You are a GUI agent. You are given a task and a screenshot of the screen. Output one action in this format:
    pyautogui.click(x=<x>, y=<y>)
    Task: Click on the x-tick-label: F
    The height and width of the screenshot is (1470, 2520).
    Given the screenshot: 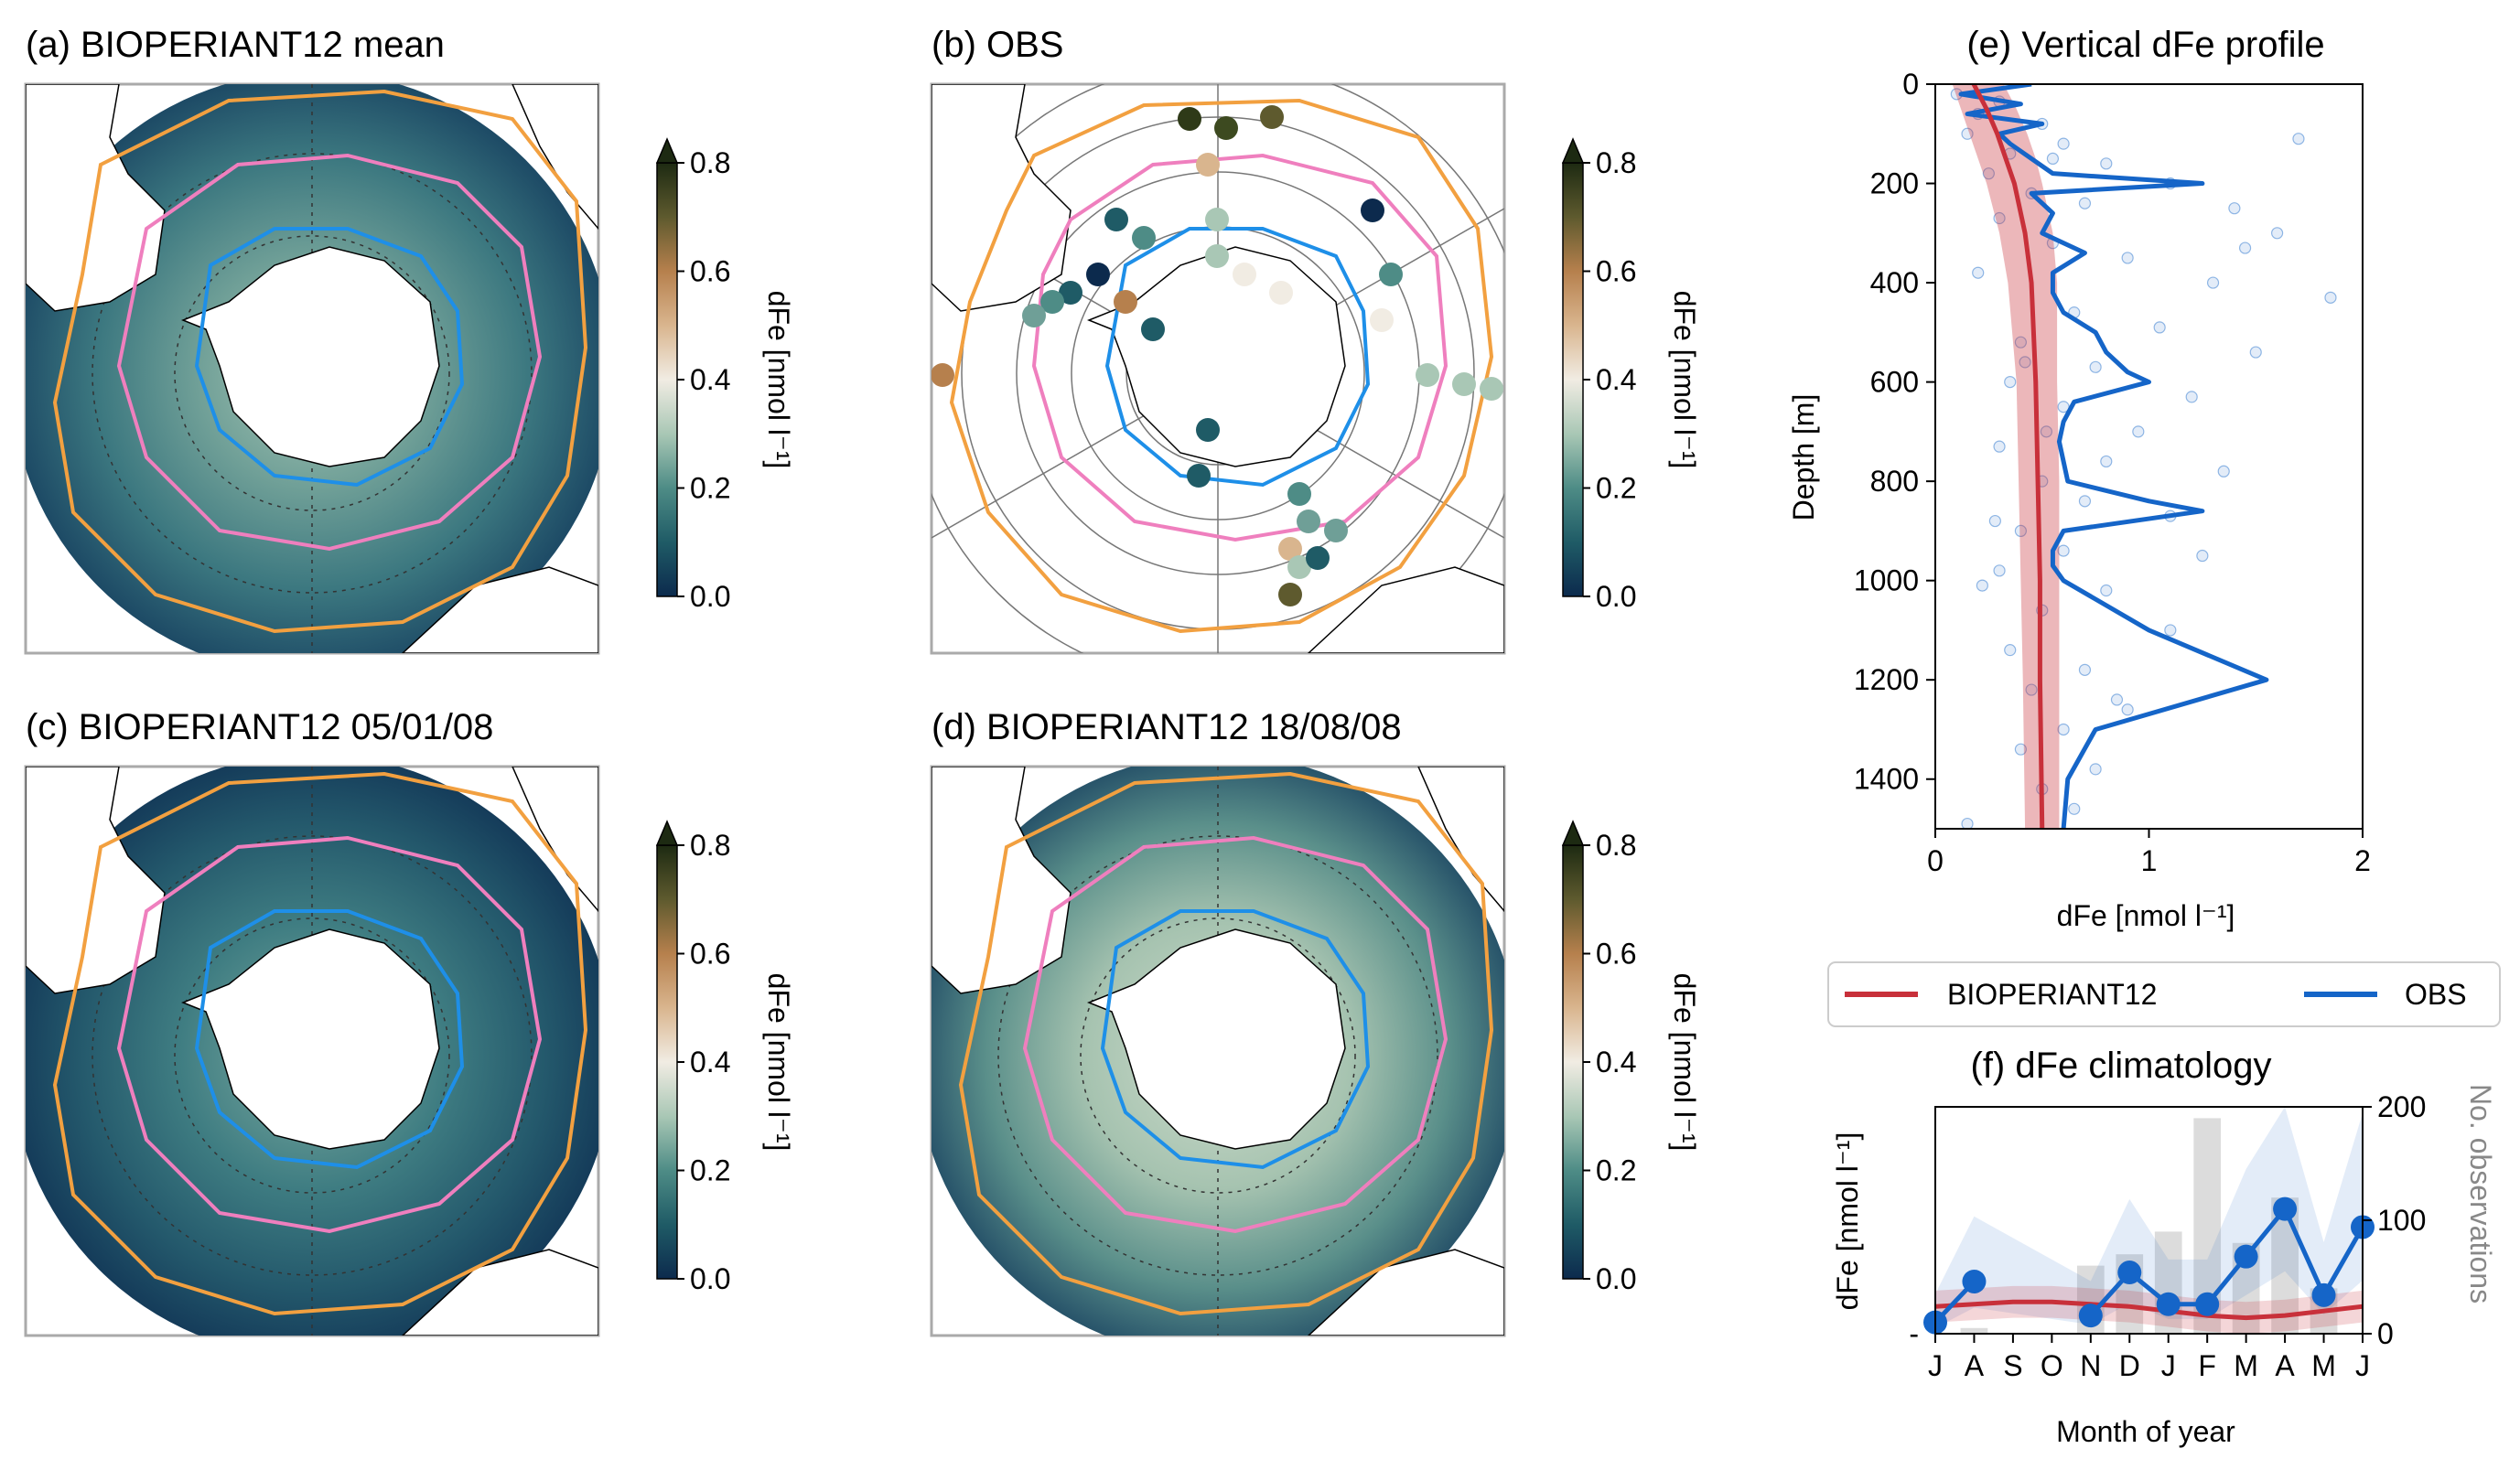 What is the action you would take?
    pyautogui.click(x=2207, y=1366)
    